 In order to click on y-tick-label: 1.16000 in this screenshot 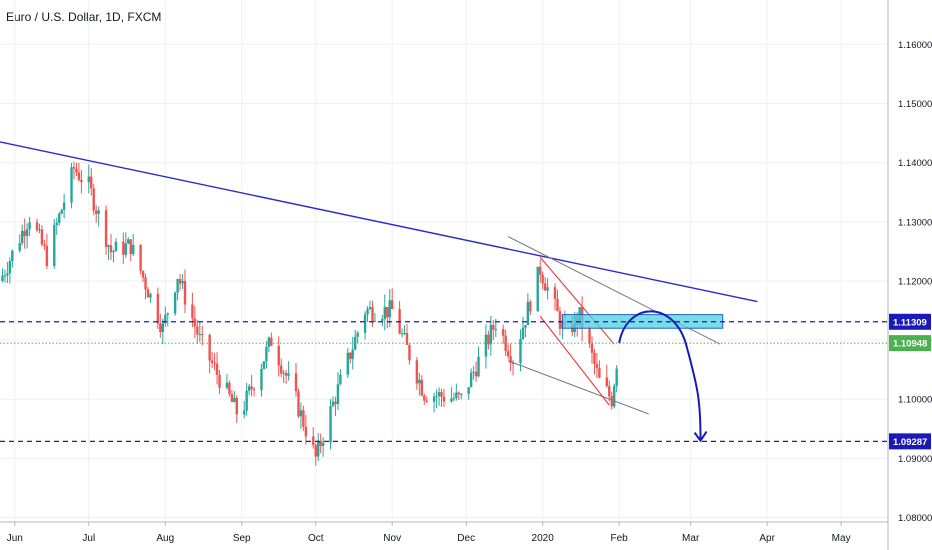, I will do `click(915, 45)`.